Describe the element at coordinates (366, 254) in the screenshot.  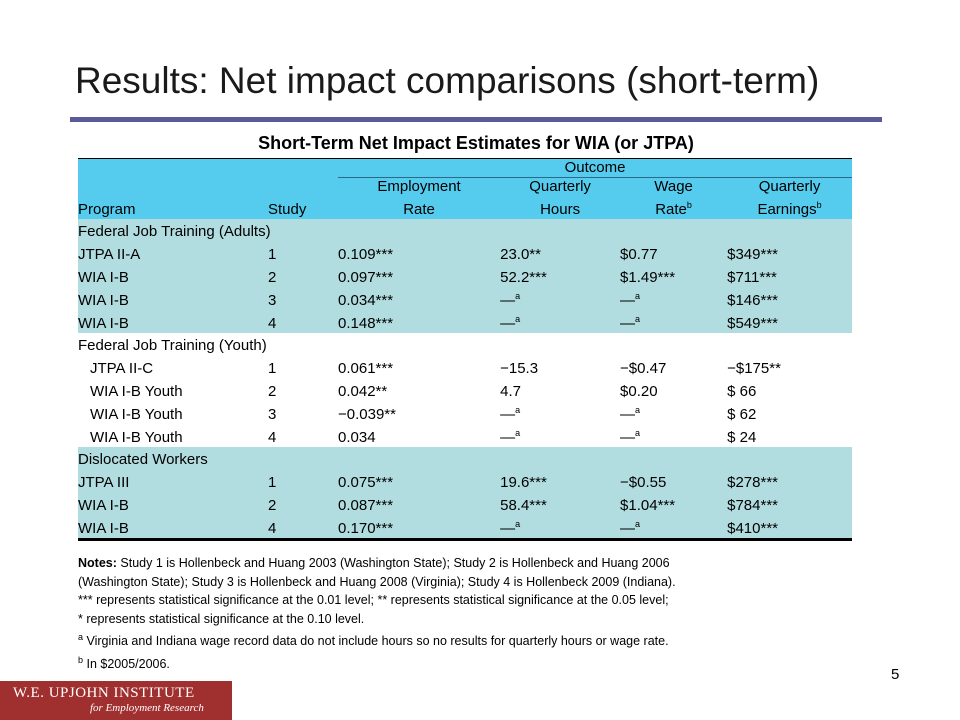
I see `employment-rate-cell-text: 0.109***` at that location.